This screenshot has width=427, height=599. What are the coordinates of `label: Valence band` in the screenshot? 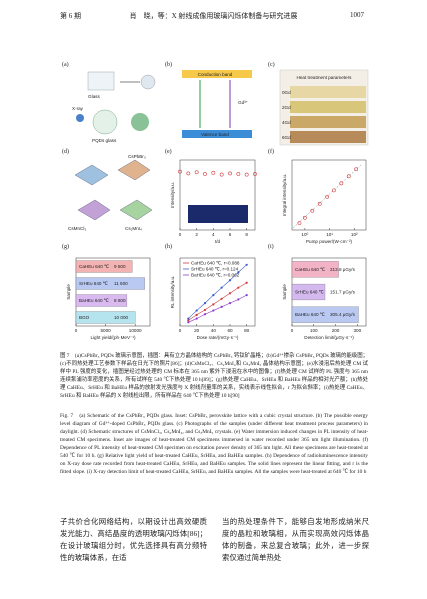 It's located at (215, 134).